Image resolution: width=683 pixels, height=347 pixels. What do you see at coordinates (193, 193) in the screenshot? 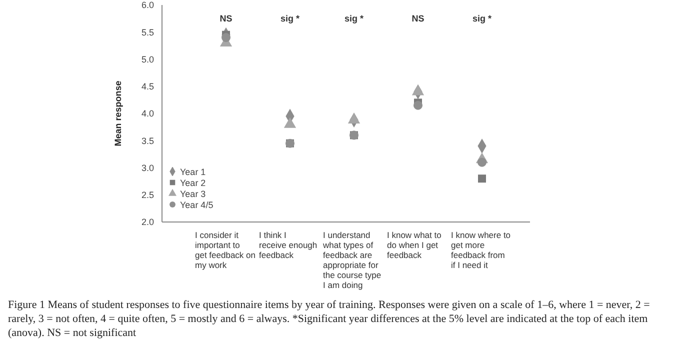
I see `legend-label: Year 3` at bounding box center [193, 193].